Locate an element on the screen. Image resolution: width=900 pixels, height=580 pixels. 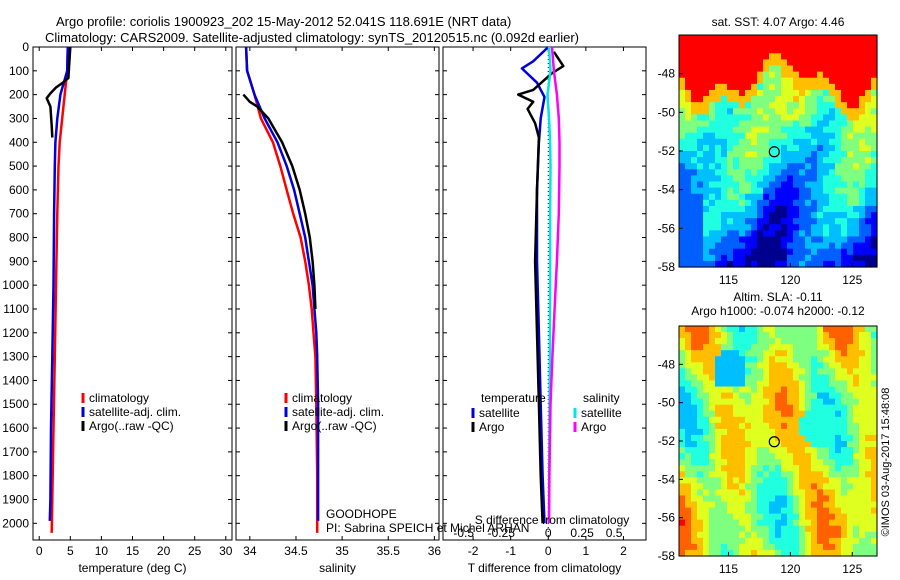
y-tick-label: 100 is located at coordinates (19, 71).